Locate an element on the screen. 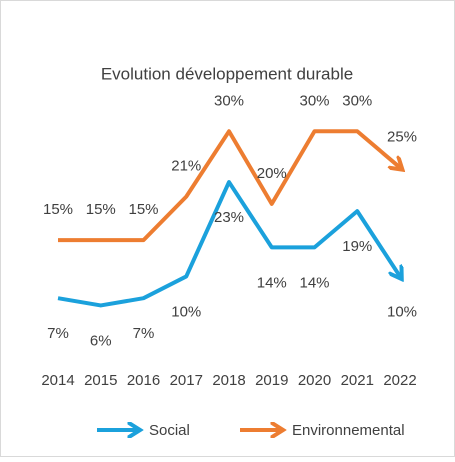 Image resolution: width=455 pixels, height=462 pixels. x-tick-label: 2019 is located at coordinates (271, 380).